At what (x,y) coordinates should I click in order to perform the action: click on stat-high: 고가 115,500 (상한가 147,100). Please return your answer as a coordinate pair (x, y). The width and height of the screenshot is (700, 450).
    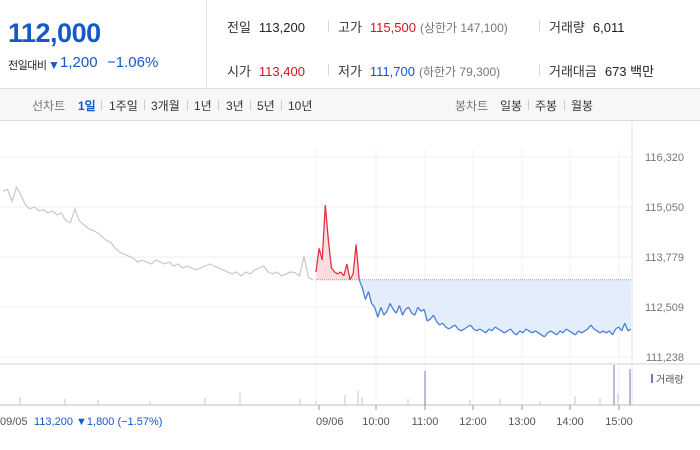
    Looking at the image, I should click on (423, 26).